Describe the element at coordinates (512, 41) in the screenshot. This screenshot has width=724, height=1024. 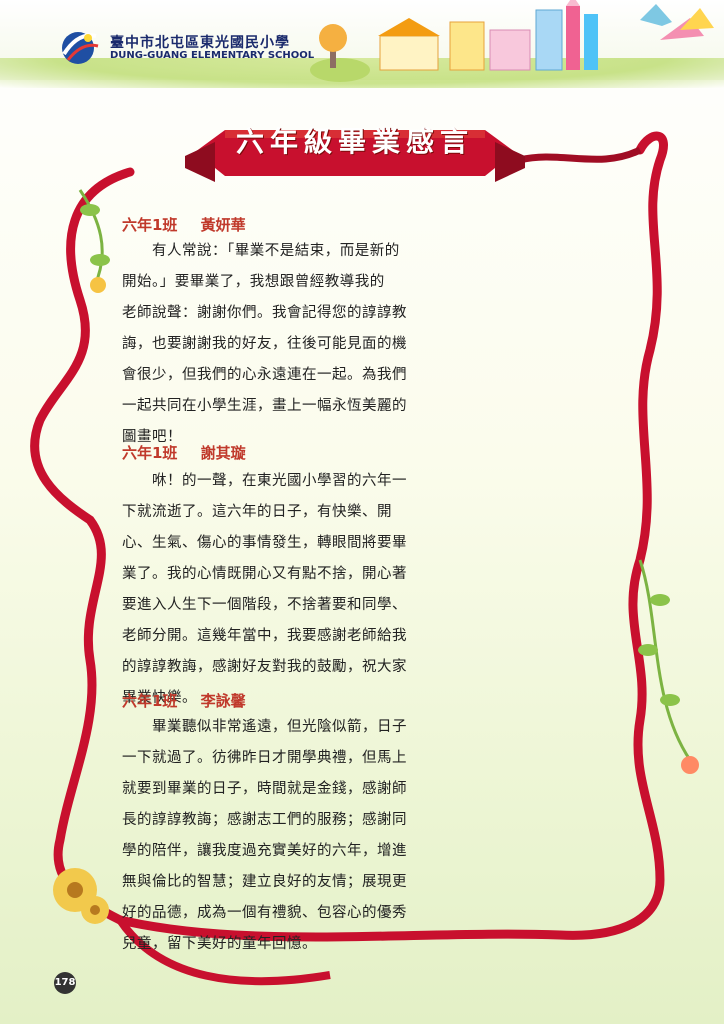
I see `town-scenery-decoration` at that location.